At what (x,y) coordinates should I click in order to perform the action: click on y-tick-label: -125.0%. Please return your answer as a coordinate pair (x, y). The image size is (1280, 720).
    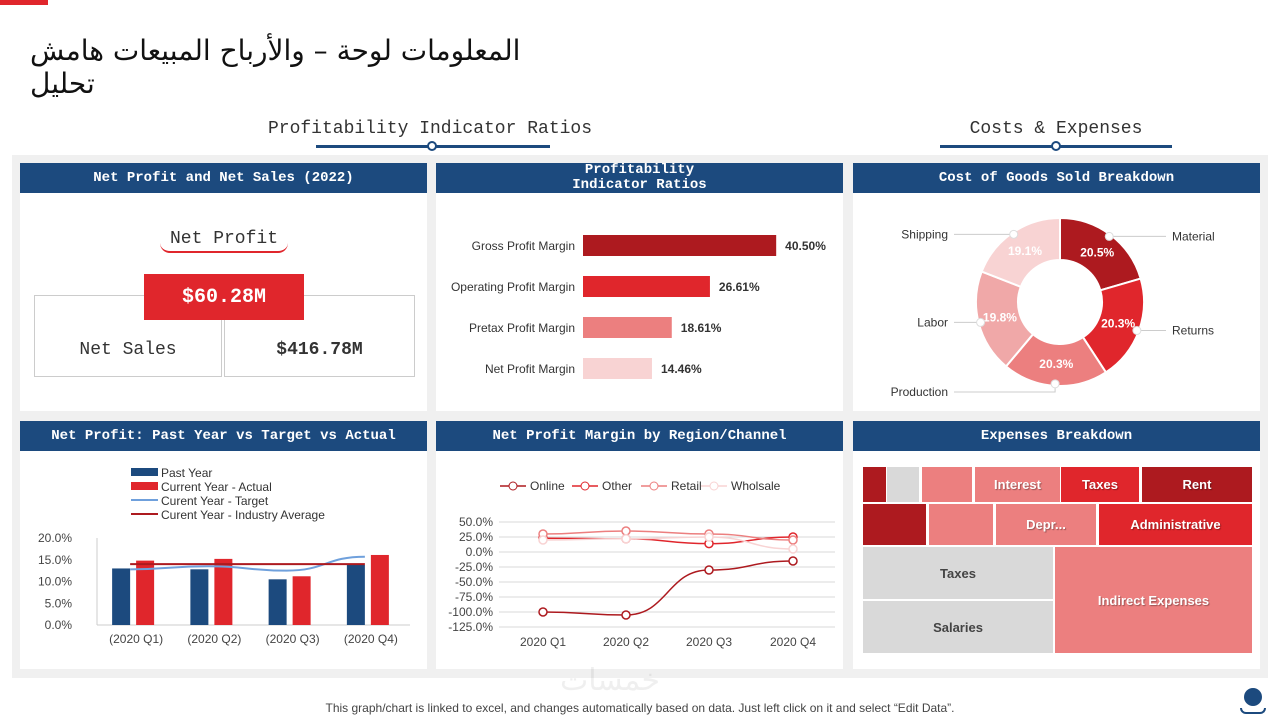
    Looking at the image, I should click on (470, 627).